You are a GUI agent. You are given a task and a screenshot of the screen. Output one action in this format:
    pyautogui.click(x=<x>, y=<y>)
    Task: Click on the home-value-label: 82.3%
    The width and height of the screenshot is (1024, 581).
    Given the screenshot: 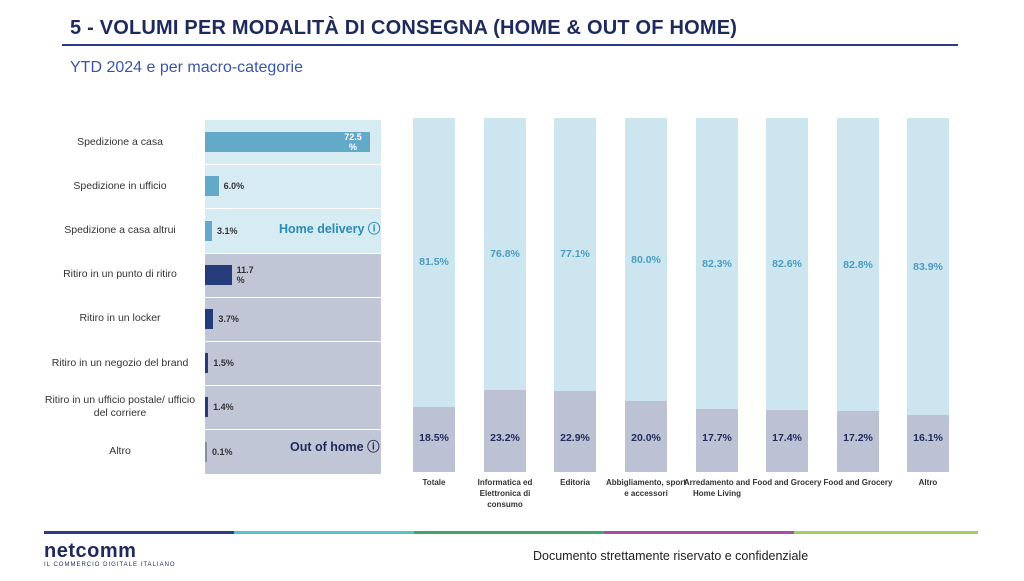 What is the action you would take?
    pyautogui.click(x=717, y=263)
    